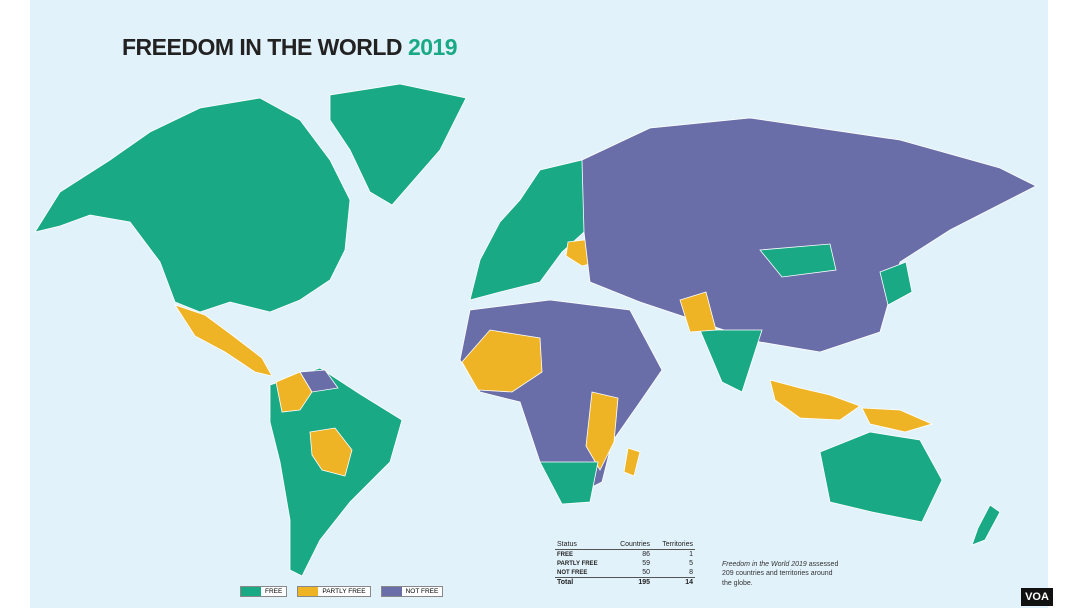  What do you see at coordinates (1037, 597) in the screenshot?
I see `voa-logo: VOA` at bounding box center [1037, 597].